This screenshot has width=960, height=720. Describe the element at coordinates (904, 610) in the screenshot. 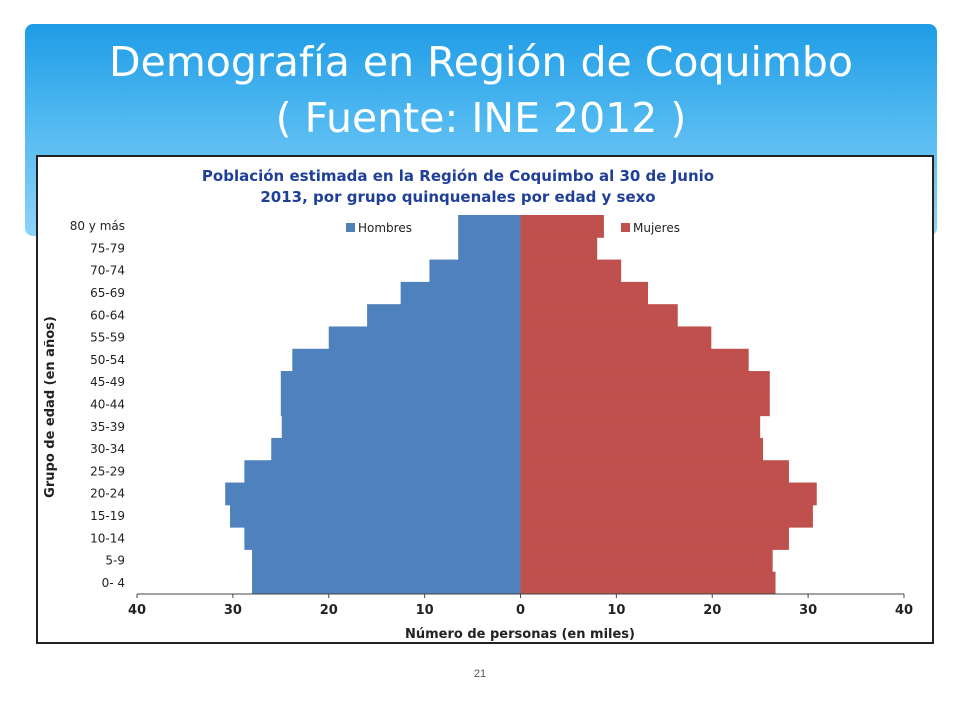

I see `x-tick-label-8: 40` at that location.